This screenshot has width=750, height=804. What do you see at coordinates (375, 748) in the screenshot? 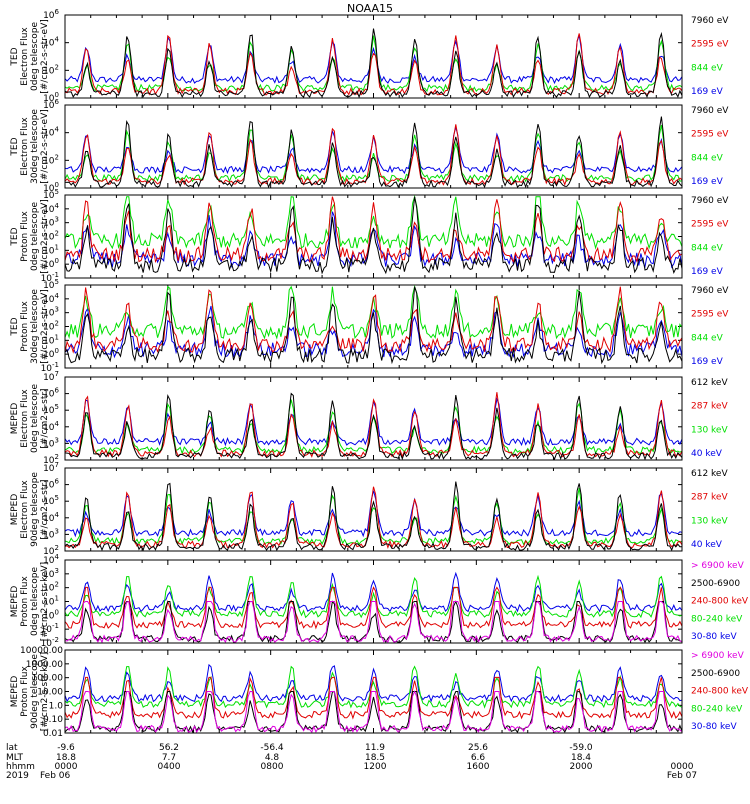
I see `x-tick-lat: 11.9` at bounding box center [375, 748].